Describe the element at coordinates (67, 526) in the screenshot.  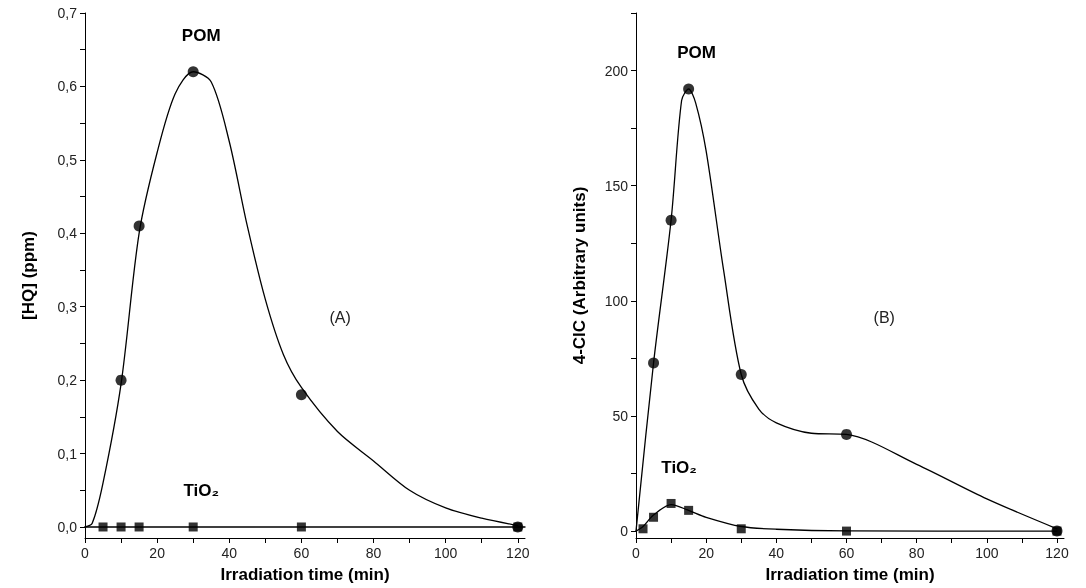
I see `y-tick-label: 0,0` at that location.